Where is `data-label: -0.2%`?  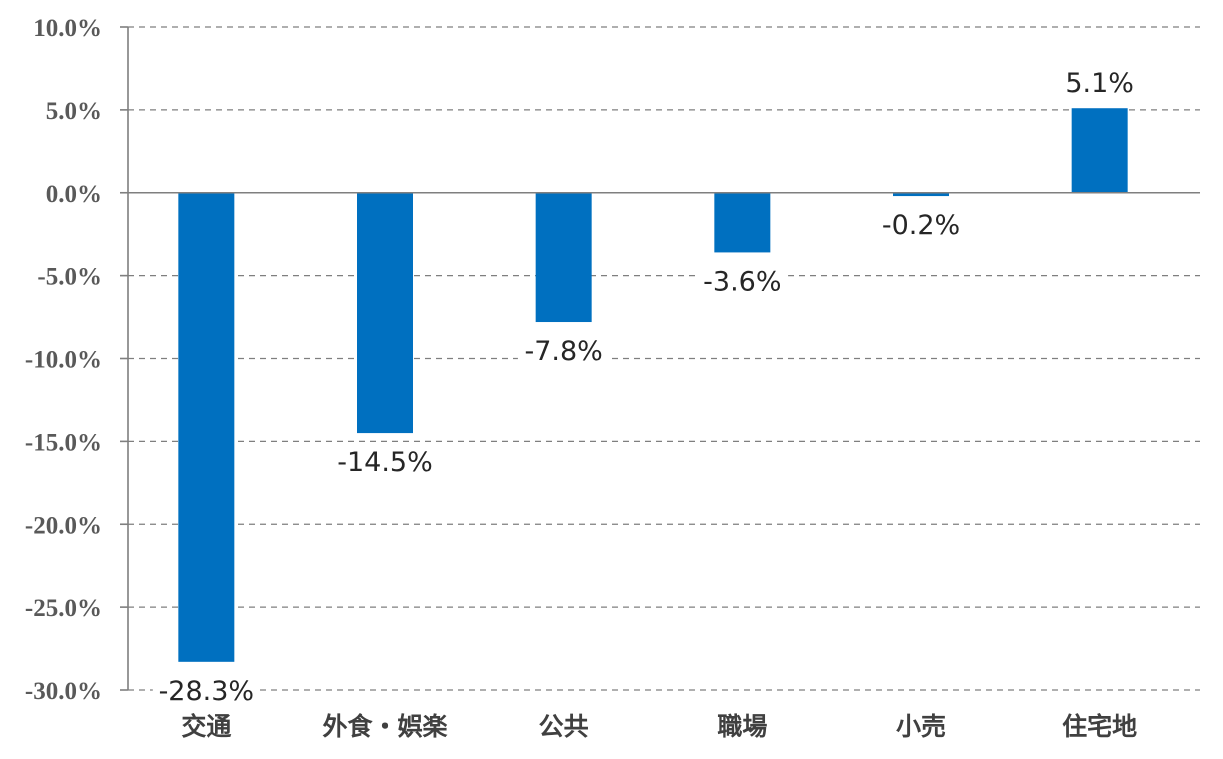
data-label: -0.2% is located at coordinates (921, 225).